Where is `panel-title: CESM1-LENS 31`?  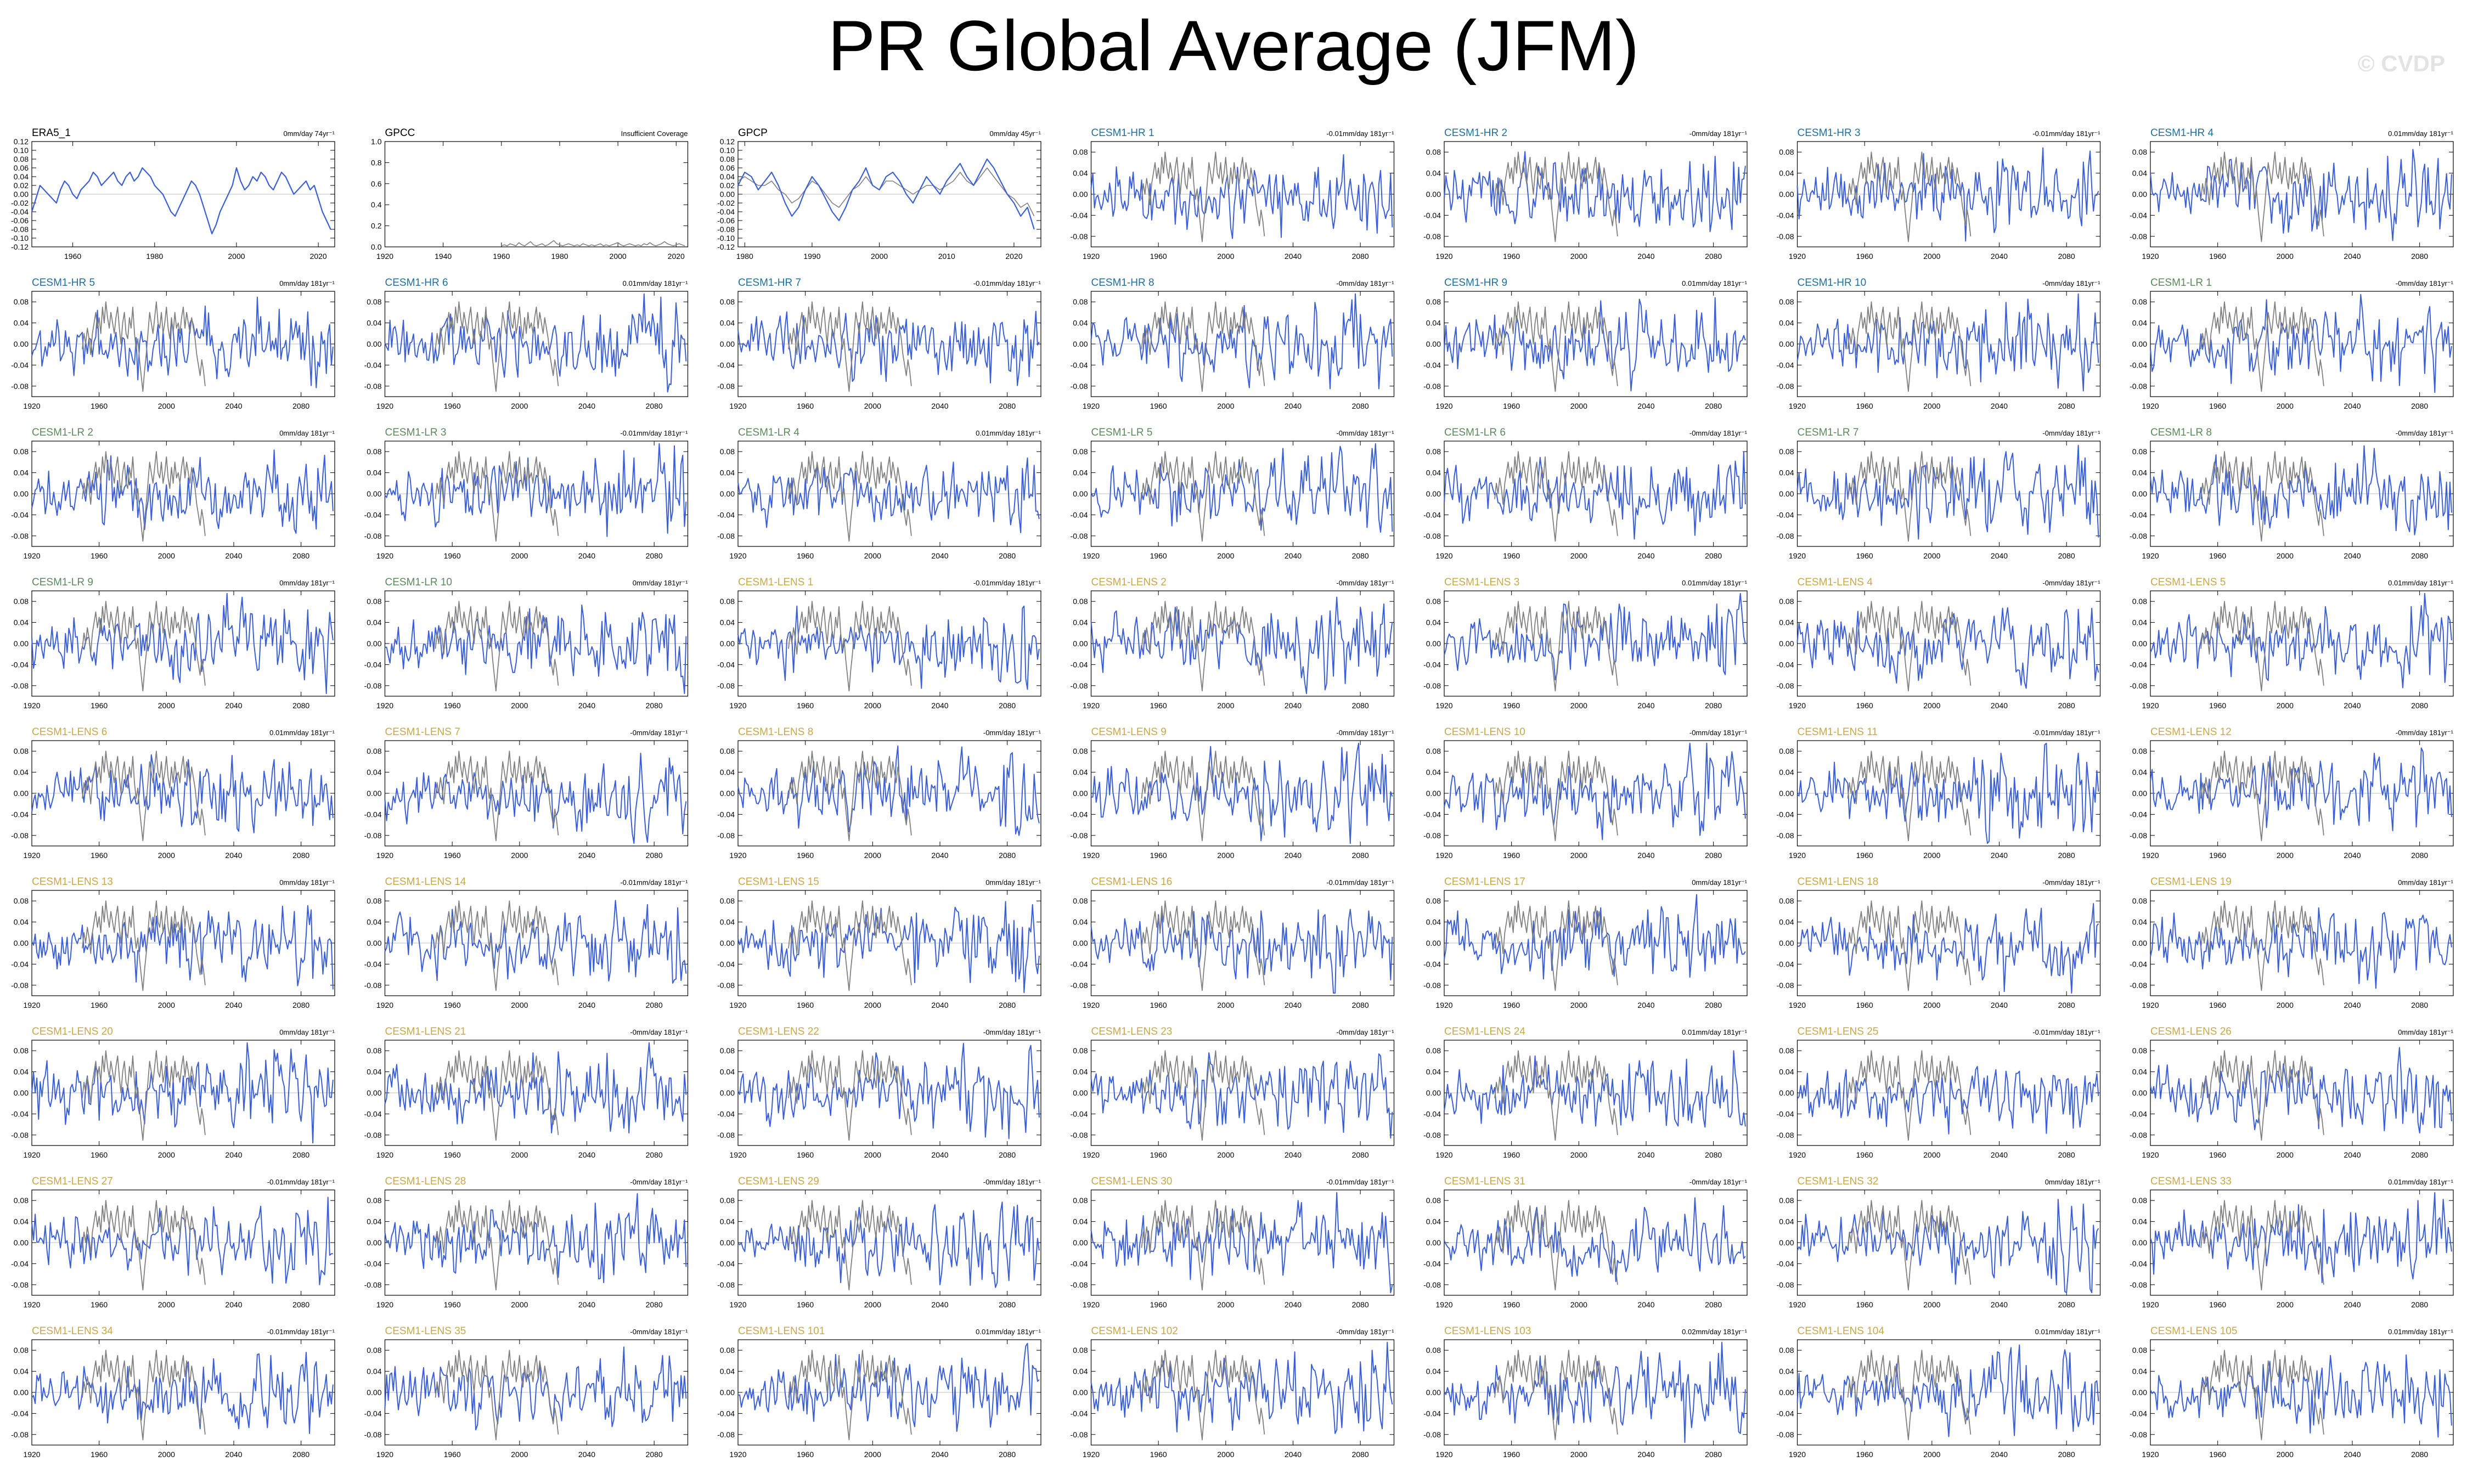
panel-title: CESM1-LENS 31 is located at coordinates (1484, 1181).